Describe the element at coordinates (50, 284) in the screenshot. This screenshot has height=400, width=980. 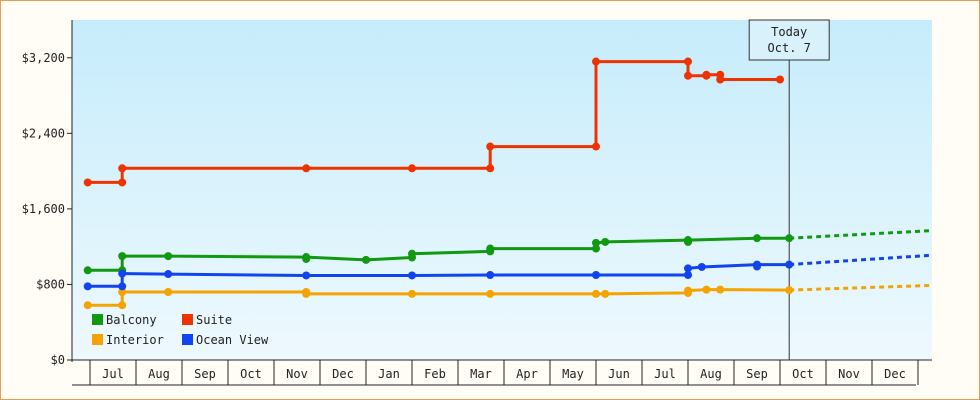
I see `y-tick-label: $800` at that location.